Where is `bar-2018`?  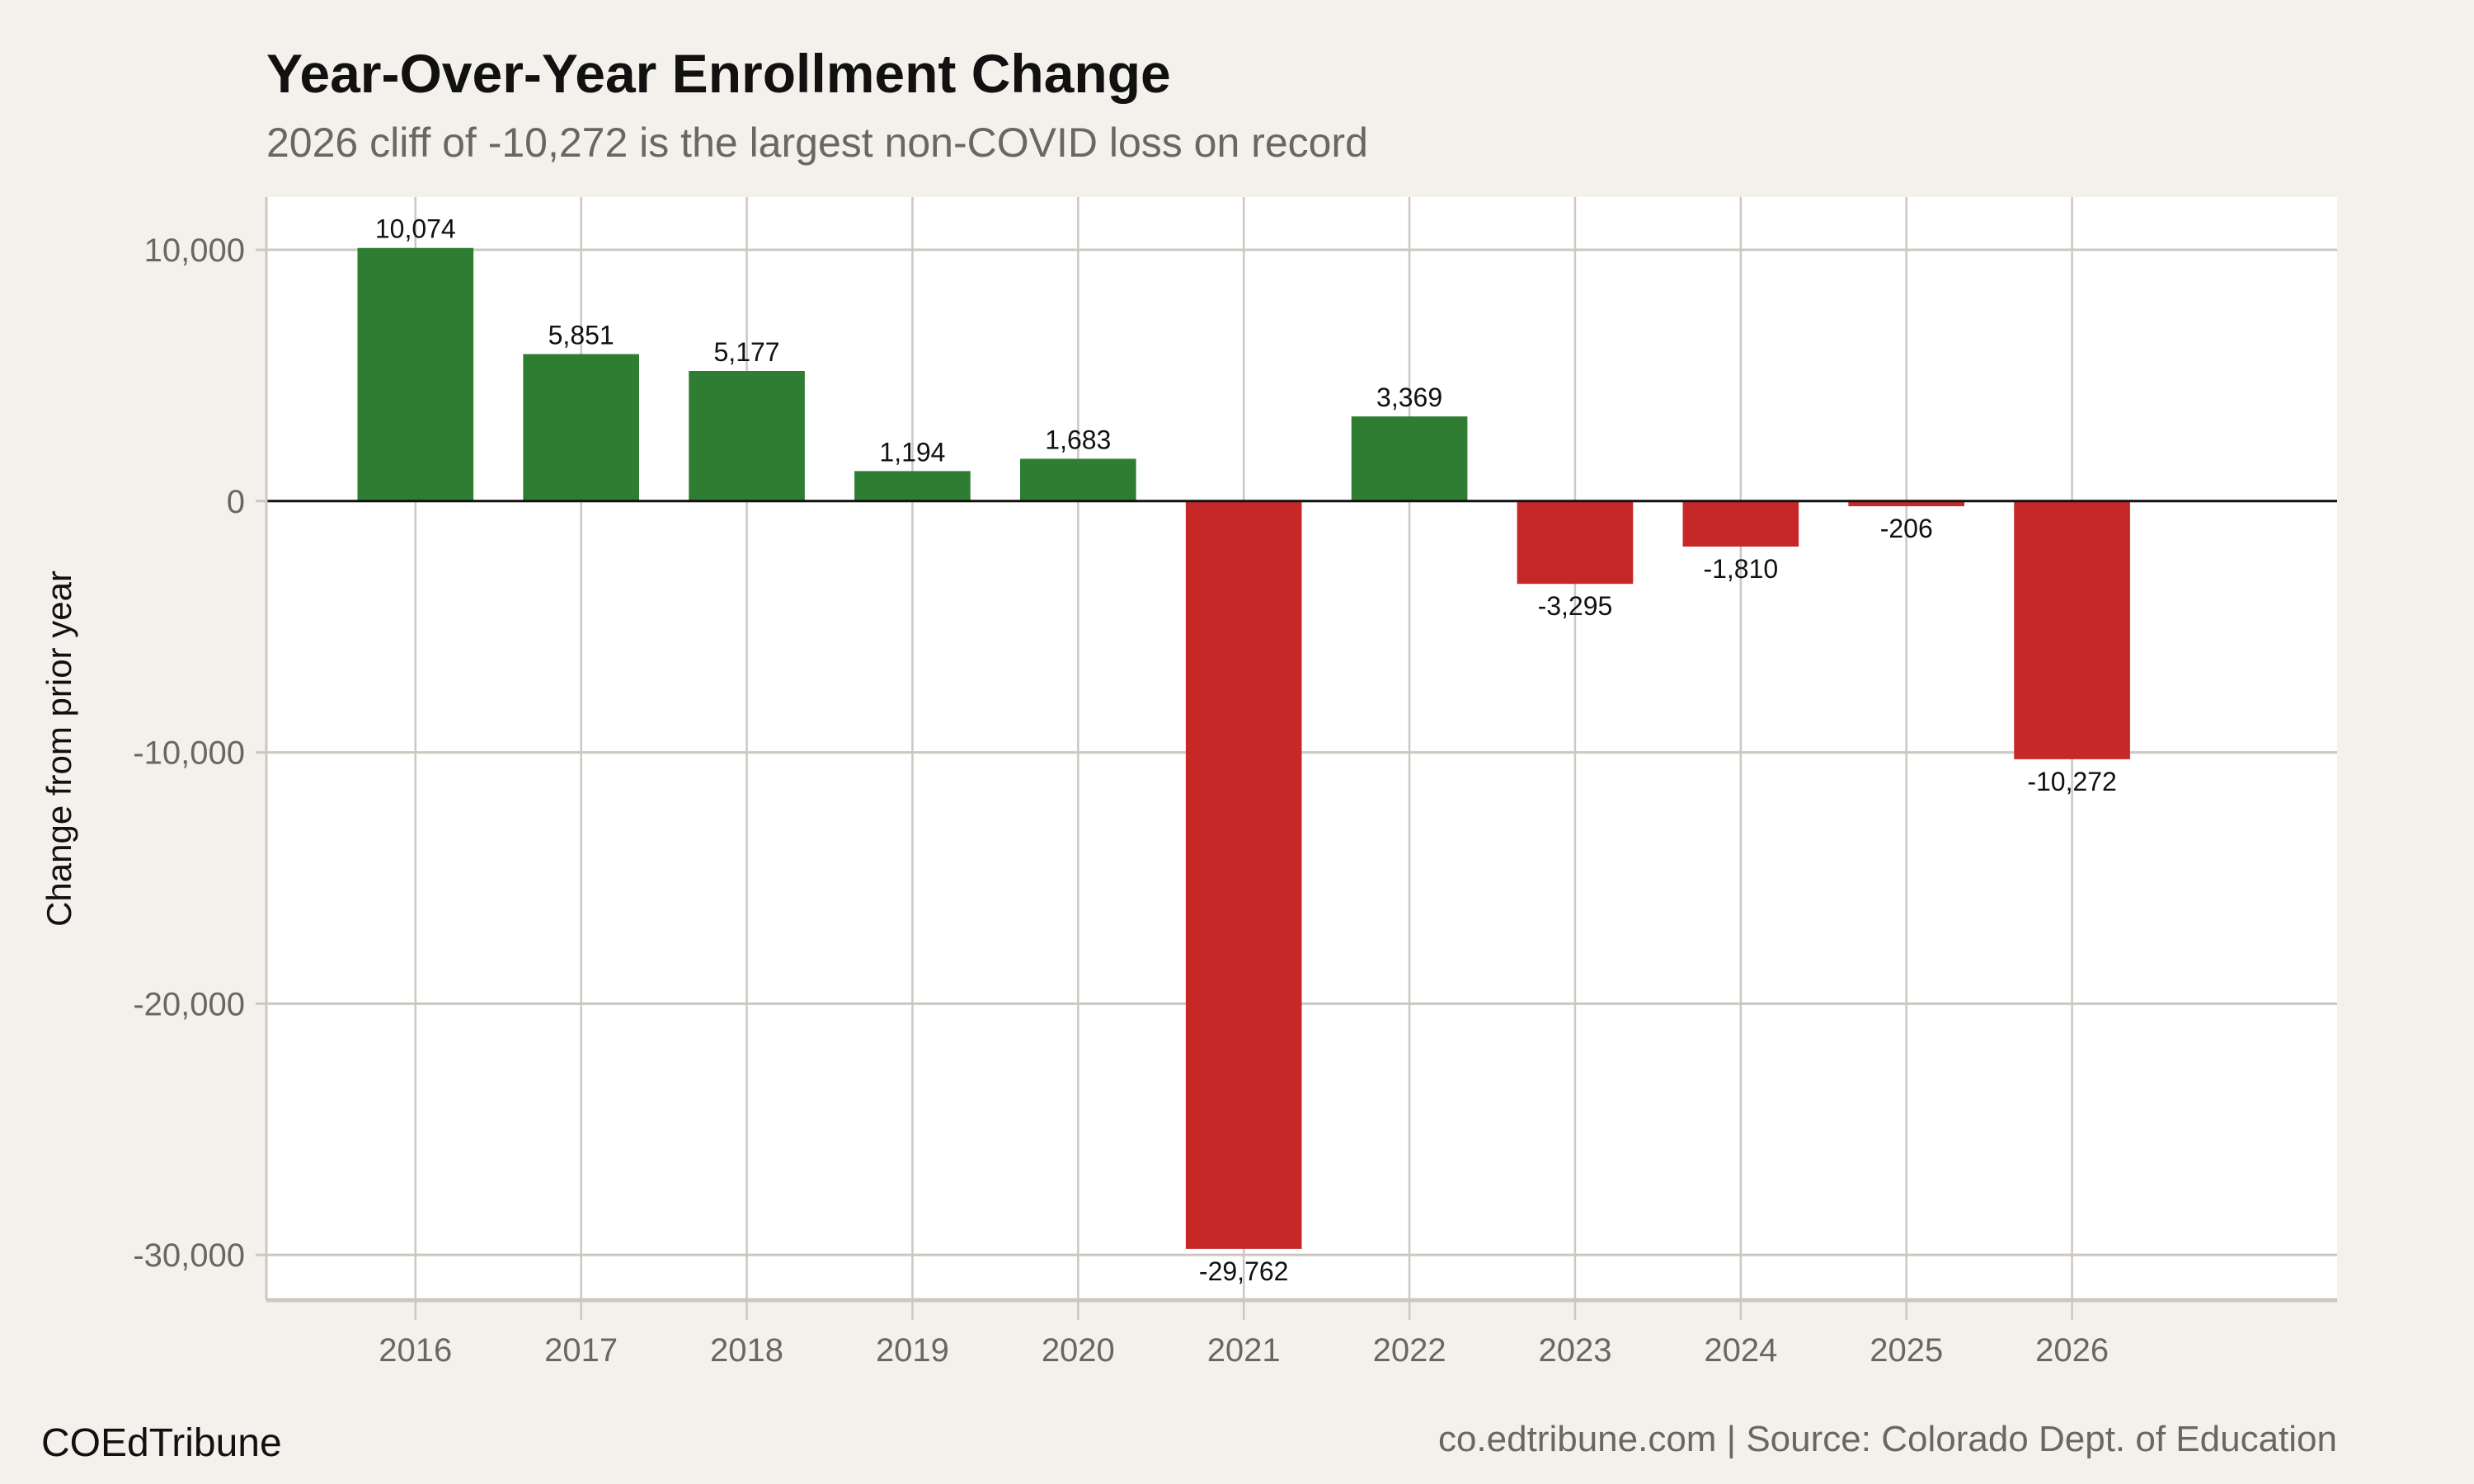 bar-2018 is located at coordinates (747, 436).